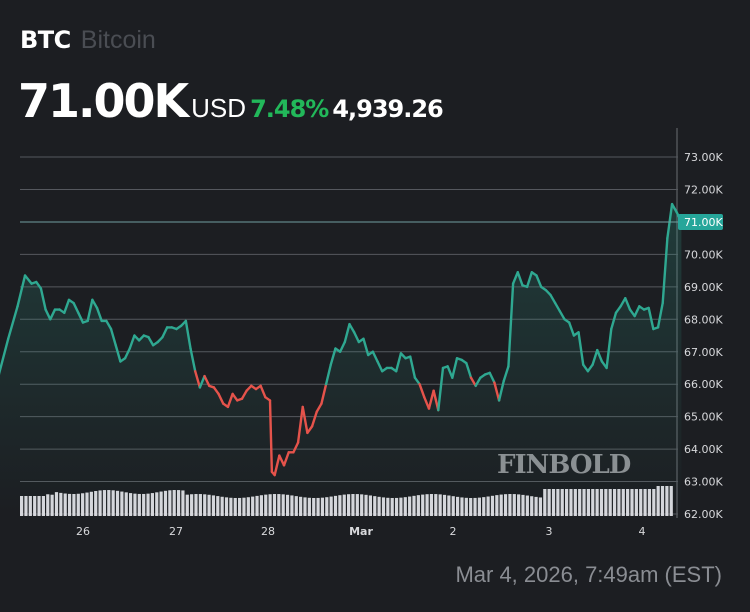  What do you see at coordinates (703, 417) in the screenshot?
I see `y-tick-label: 65.00K` at bounding box center [703, 417].